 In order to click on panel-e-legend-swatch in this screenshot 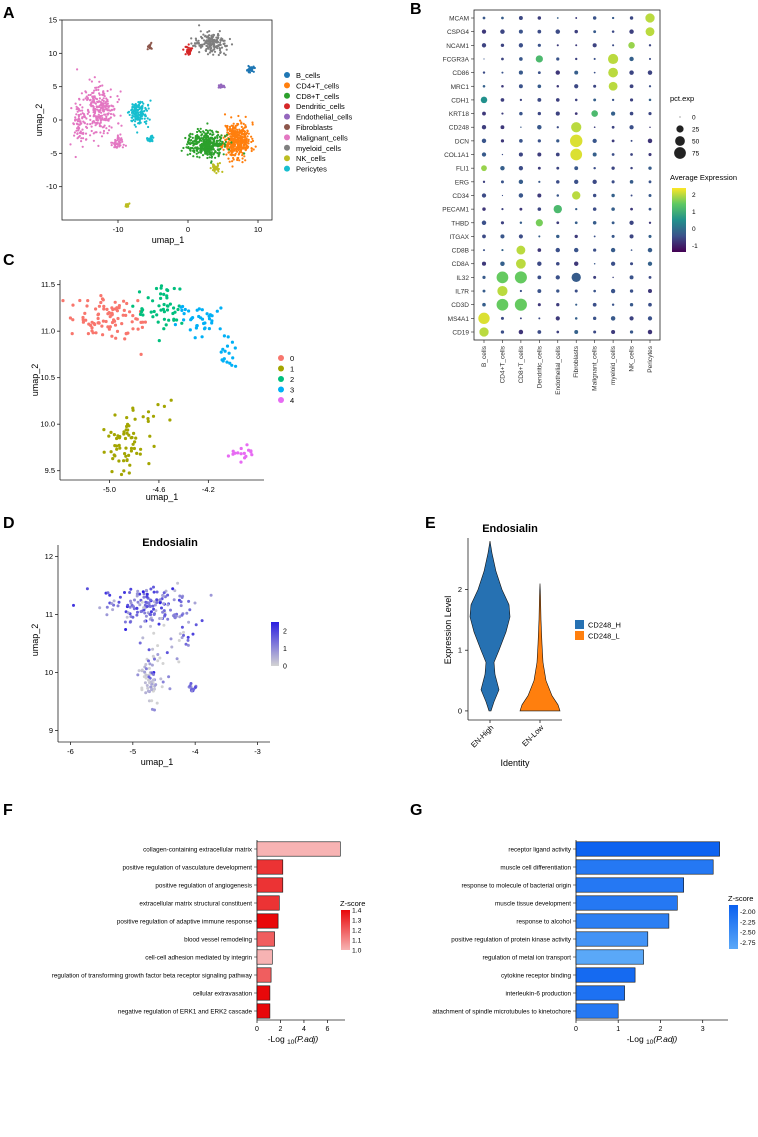, I will do `click(579, 635)`.